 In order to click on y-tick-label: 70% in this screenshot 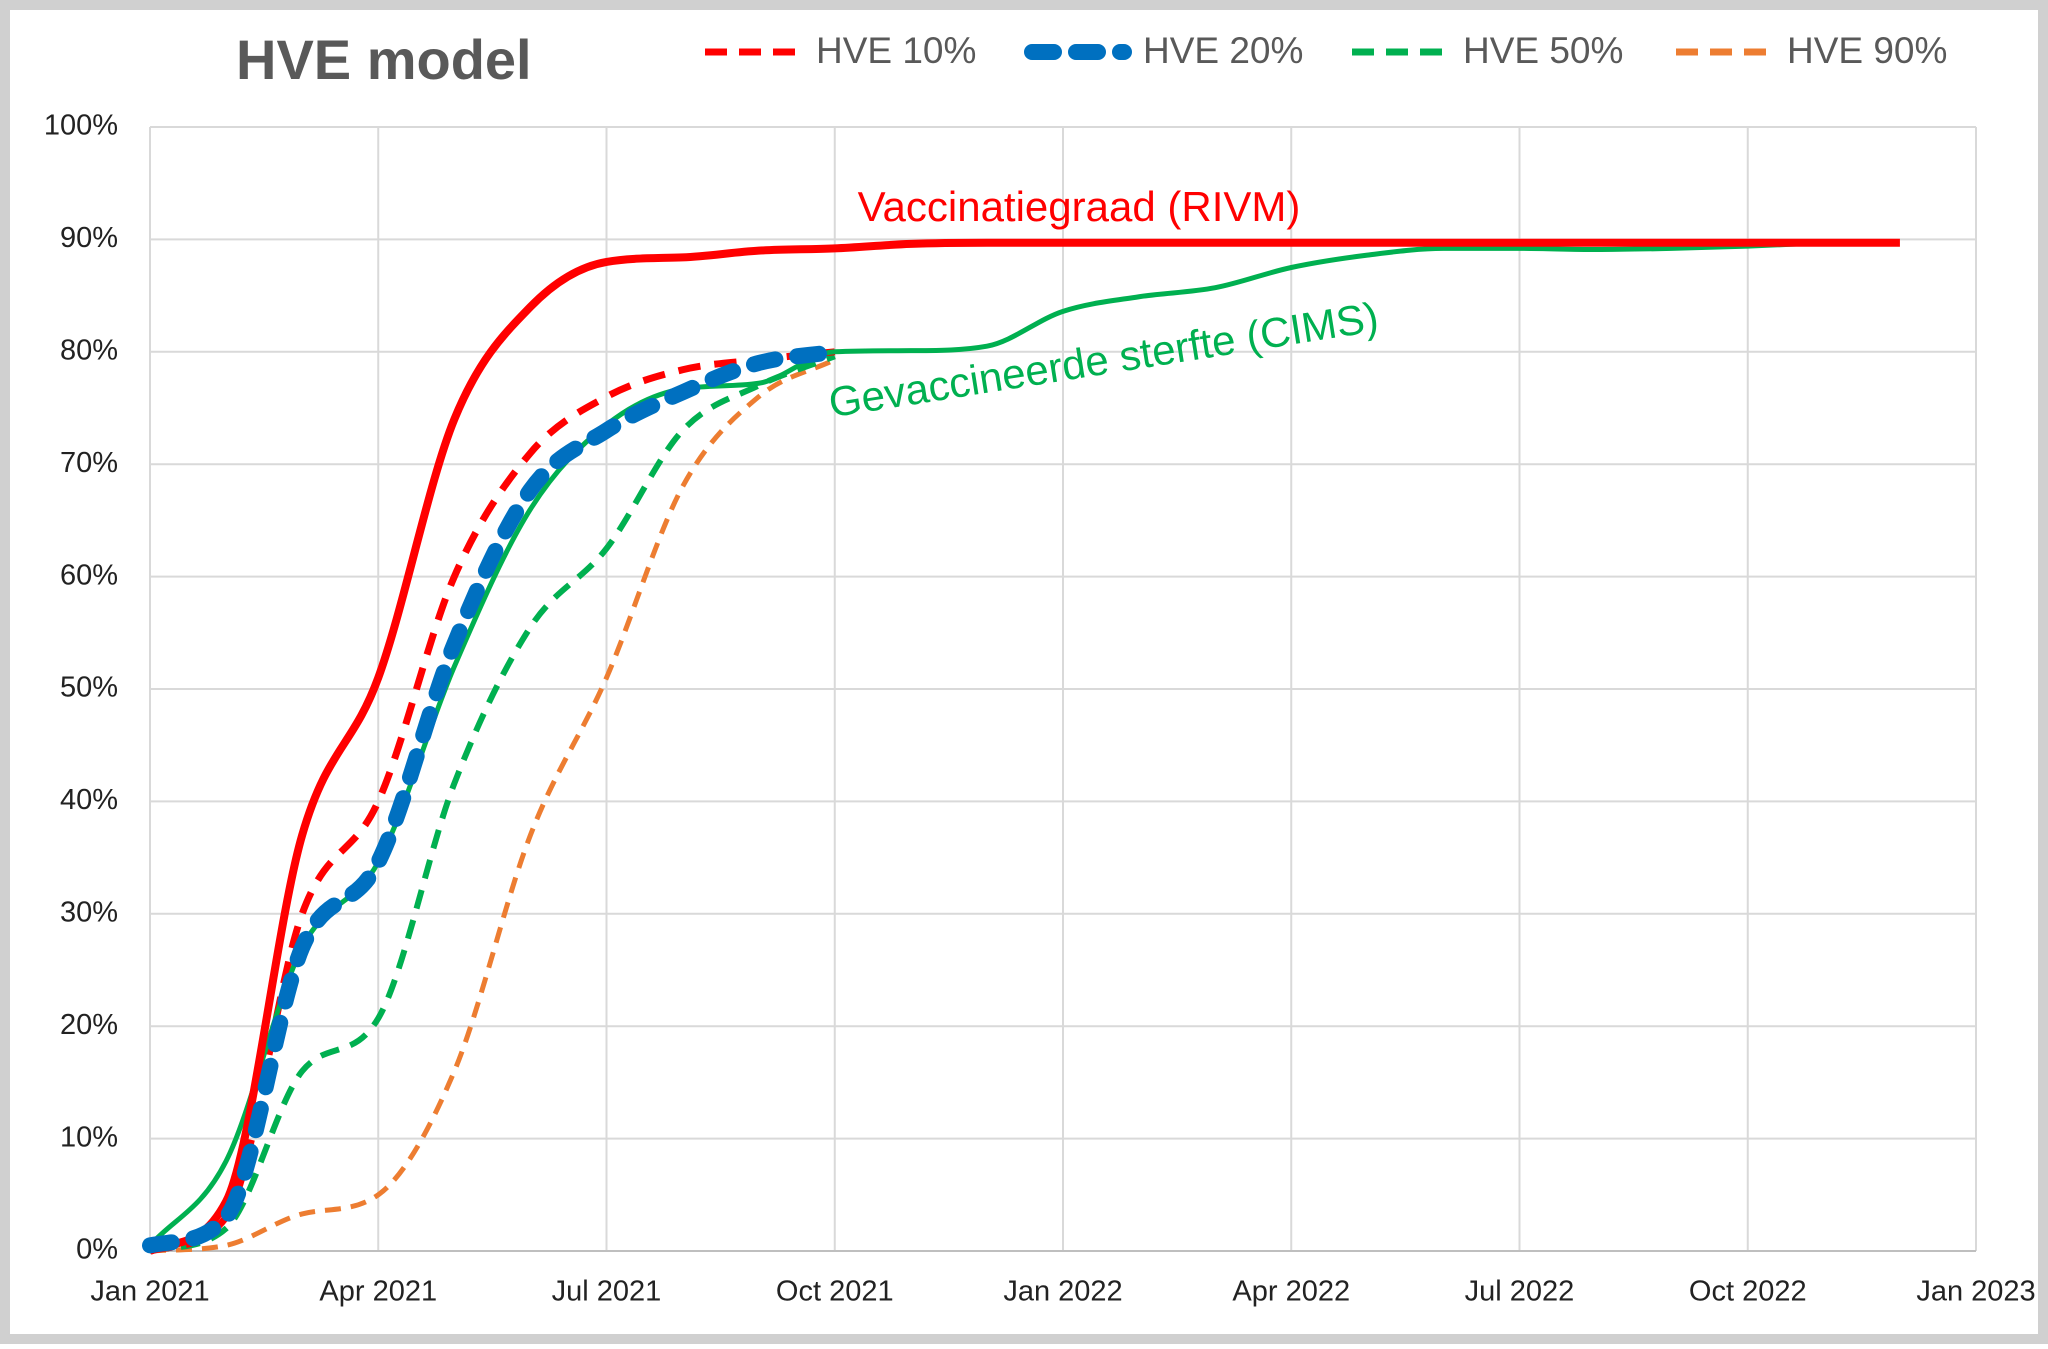, I will do `click(89, 463)`.